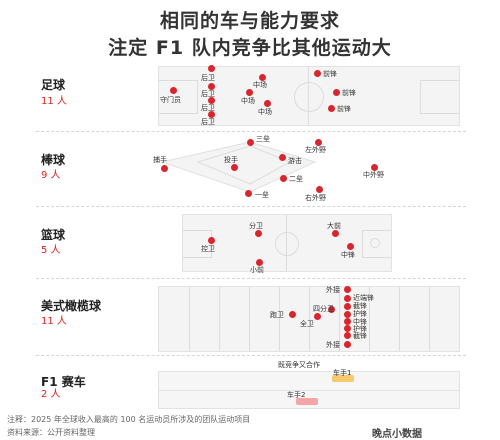 The image size is (500, 440). What do you see at coordinates (249, 21) in the screenshot?
I see `main-title-line1: 相同的车与能力要求` at bounding box center [249, 21].